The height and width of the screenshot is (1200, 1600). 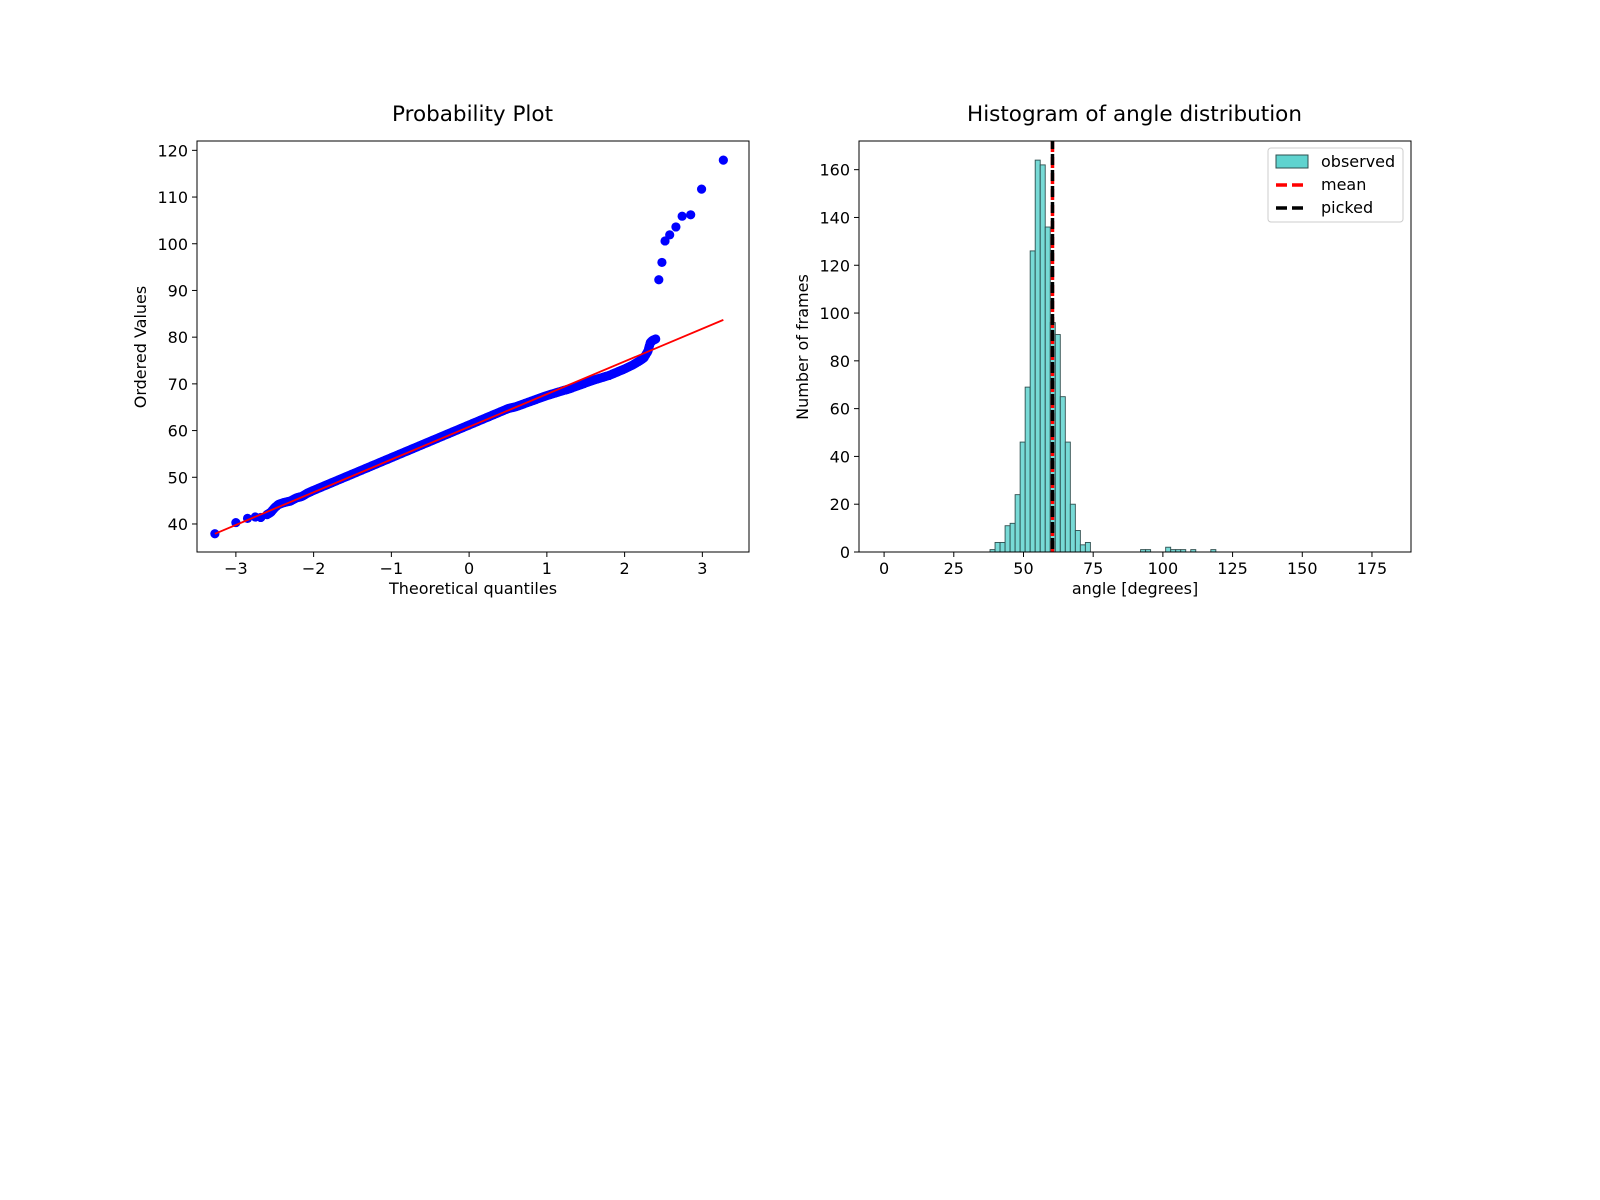 I want to click on hist-ytick-label: 160, so click(x=834, y=170).